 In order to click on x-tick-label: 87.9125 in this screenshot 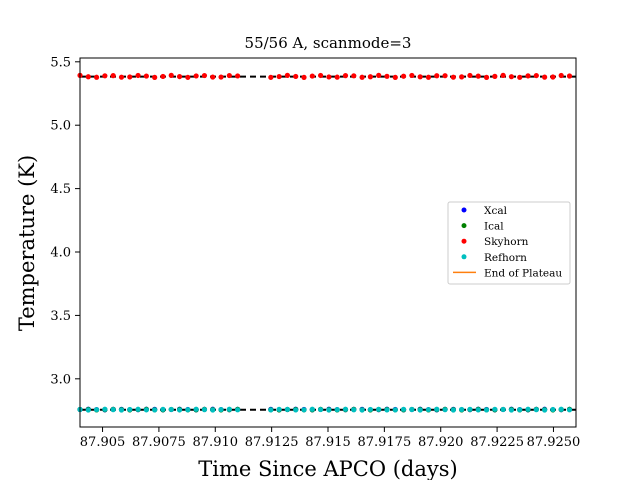, I will do `click(272, 442)`.